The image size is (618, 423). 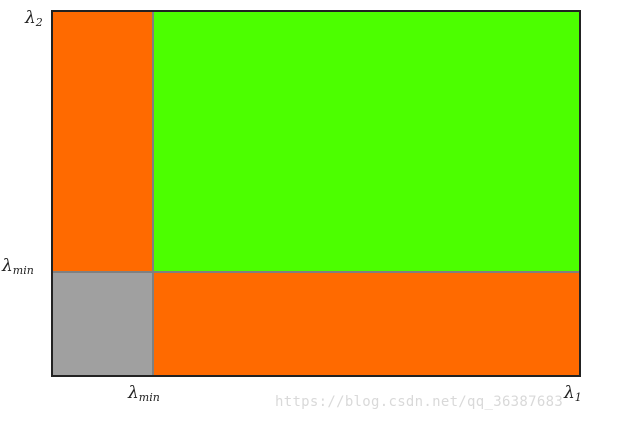 I want to click on lambda-2-label: λ2, so click(x=34, y=18).